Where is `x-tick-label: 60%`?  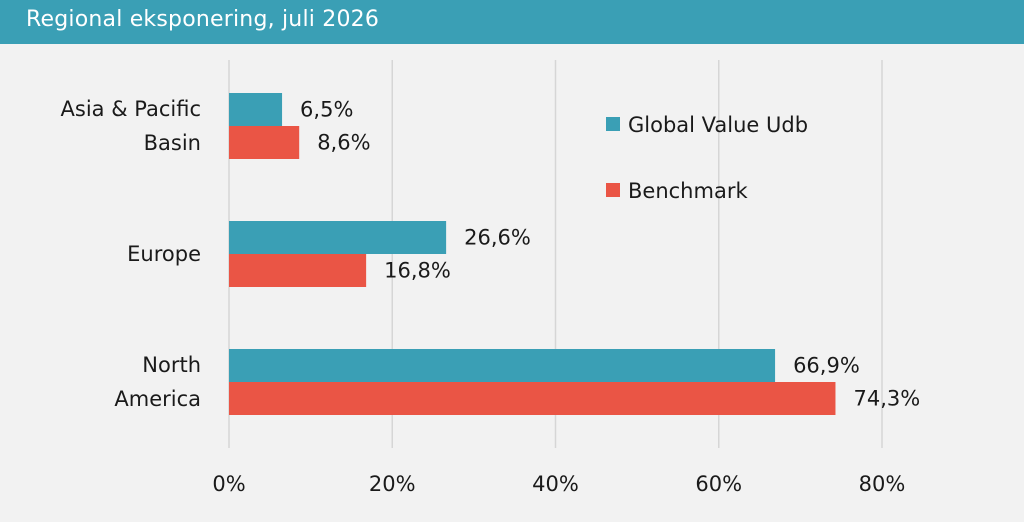
x-tick-label: 60% is located at coordinates (718, 484).